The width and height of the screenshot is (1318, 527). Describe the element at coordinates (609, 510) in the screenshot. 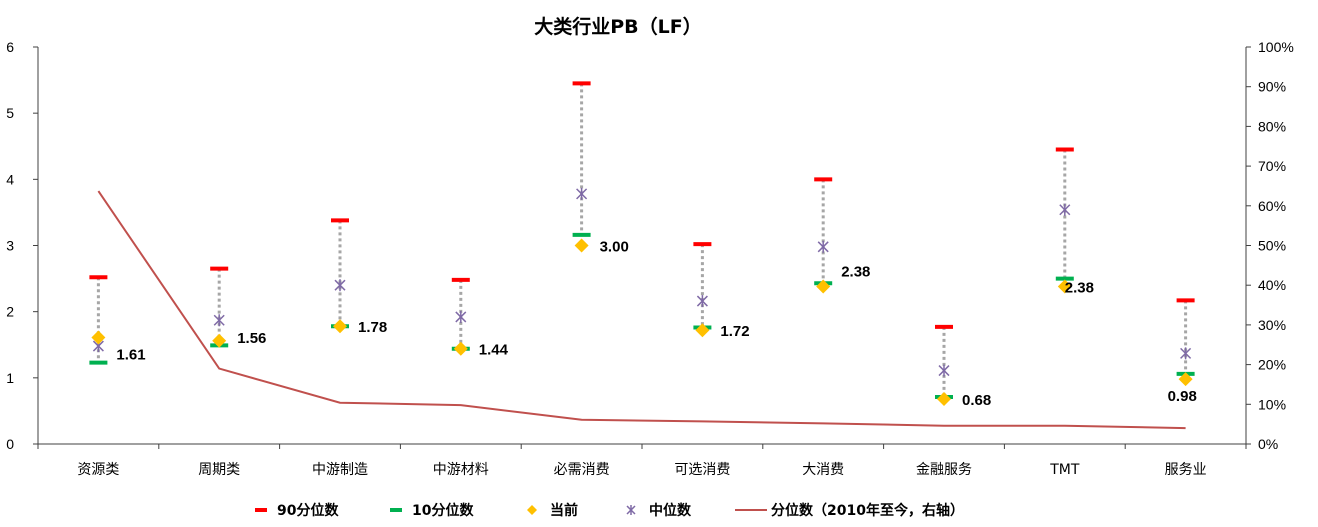

I see `legend: 90分位数 10分位数 当前 中位数 分位数（2010年至今，右轴）` at that location.